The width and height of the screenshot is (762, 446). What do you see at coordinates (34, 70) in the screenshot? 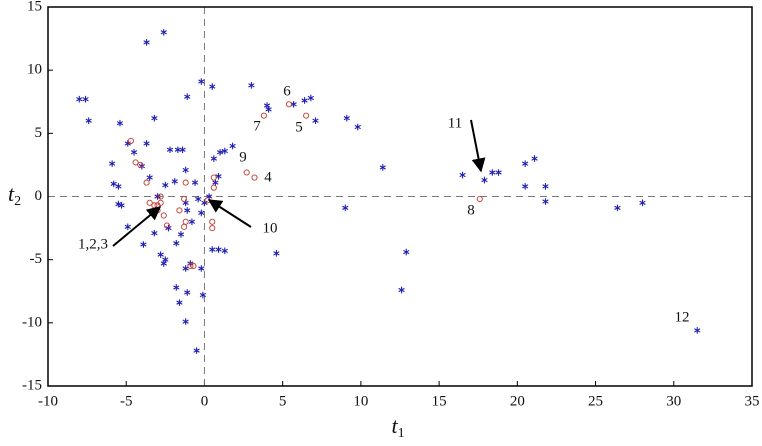
I see `y-tick-label: 10` at bounding box center [34, 70].